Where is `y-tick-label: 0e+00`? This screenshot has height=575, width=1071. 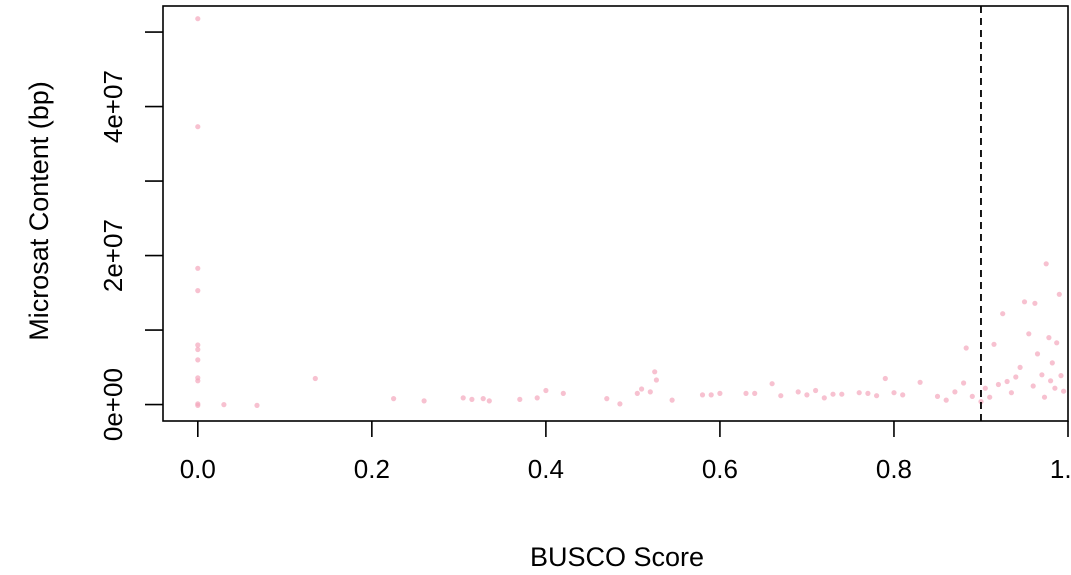 y-tick-label: 0e+00 is located at coordinates (113, 404).